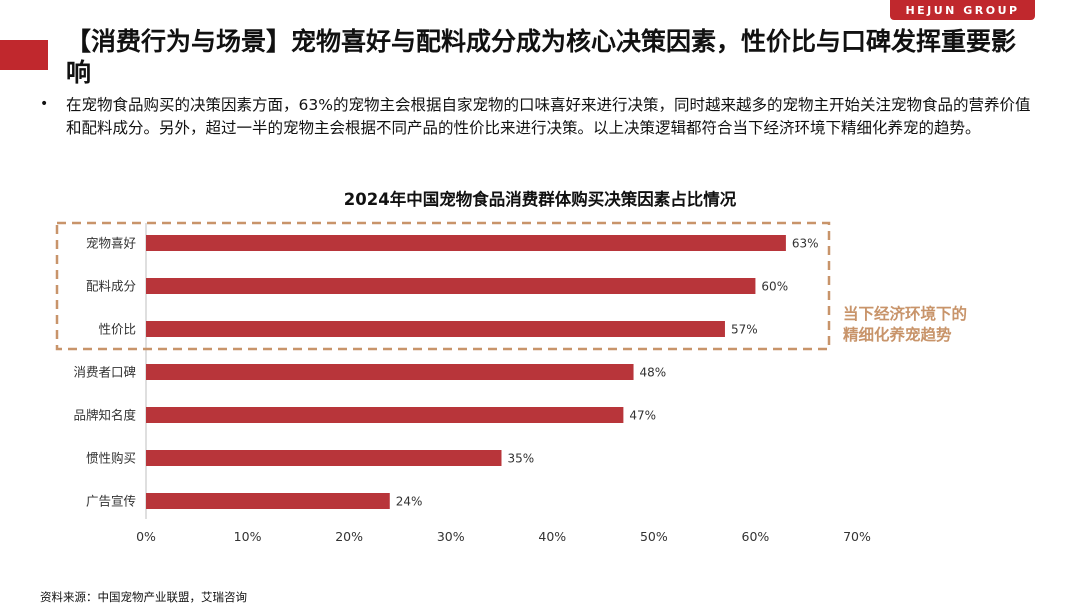 This screenshot has width=1080, height=607. What do you see at coordinates (146, 536) in the screenshot?
I see `x-tick-label: 0%` at bounding box center [146, 536].